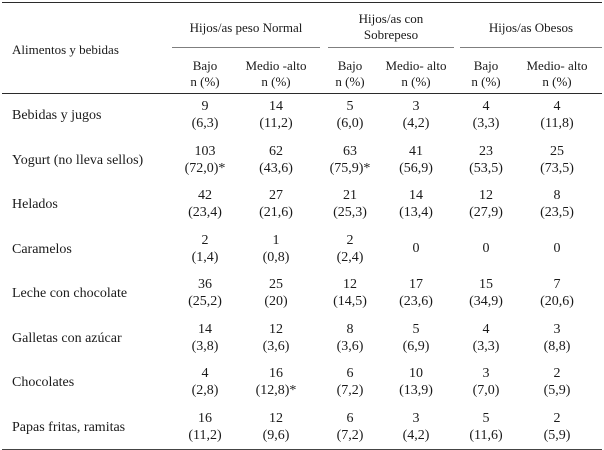  I want to click on cell-count: 8, so click(350, 329).